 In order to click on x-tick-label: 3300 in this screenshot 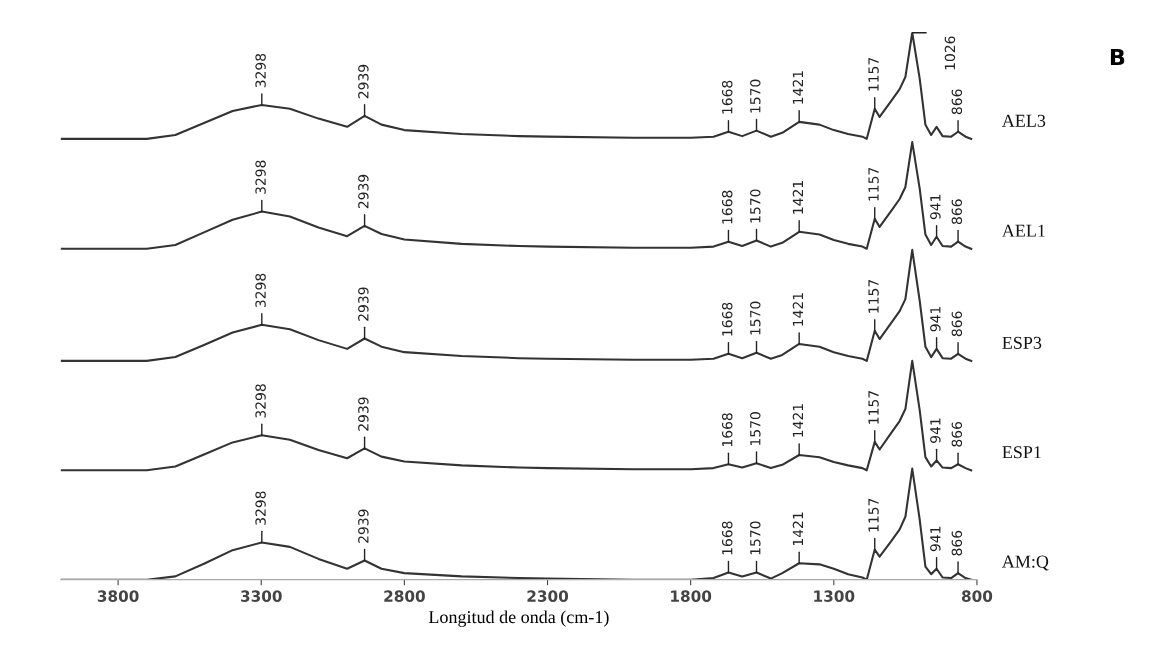, I will do `click(261, 596)`.